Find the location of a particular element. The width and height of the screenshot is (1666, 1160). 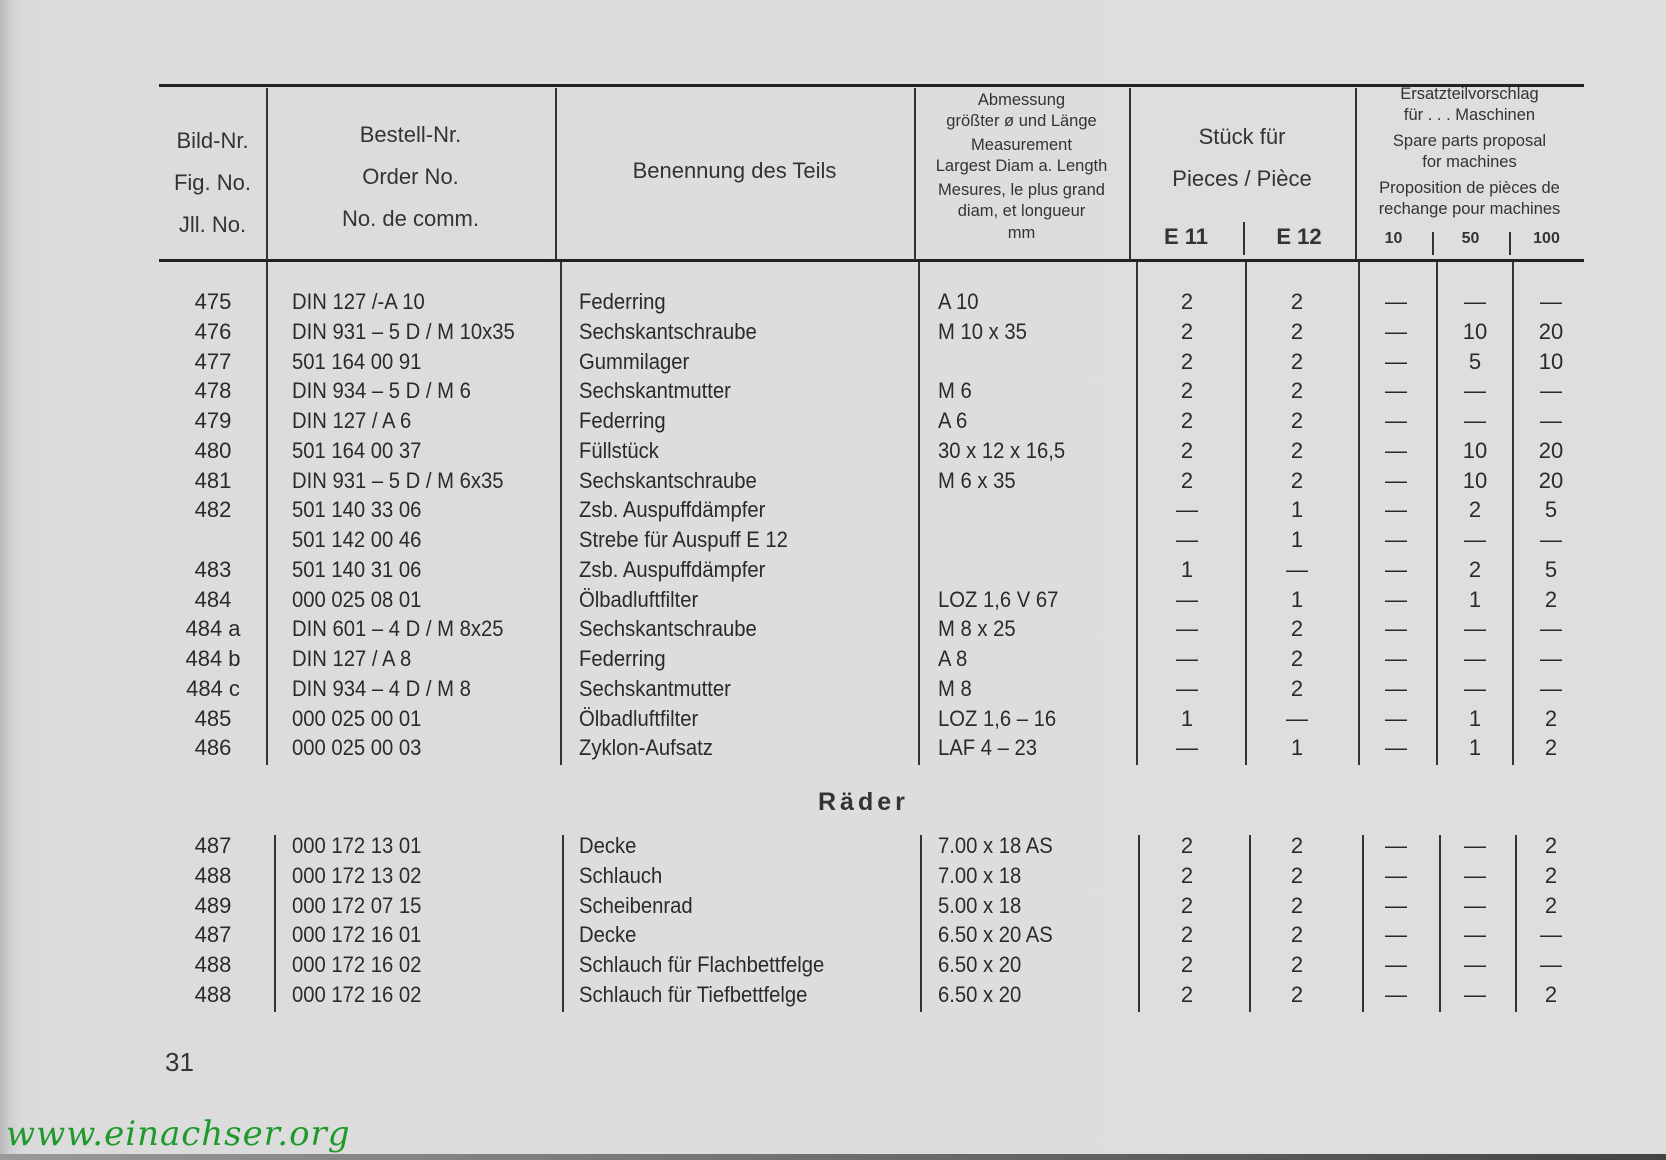

part-name: Schlauch für Flachbettfelge is located at coordinates (702, 964).